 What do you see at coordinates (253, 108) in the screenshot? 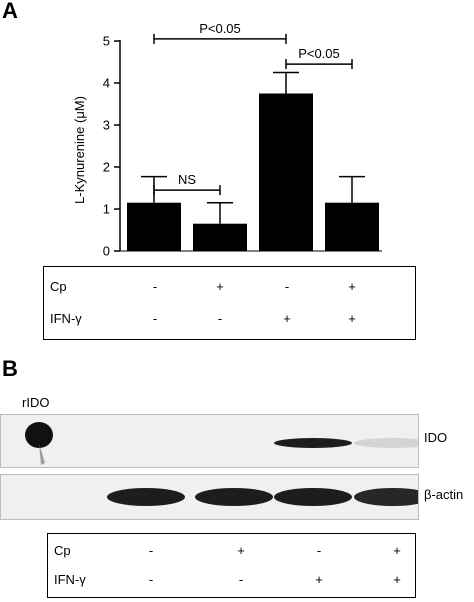
I see `significance-annotations: NS P<0.05 P<0.05` at bounding box center [253, 108].